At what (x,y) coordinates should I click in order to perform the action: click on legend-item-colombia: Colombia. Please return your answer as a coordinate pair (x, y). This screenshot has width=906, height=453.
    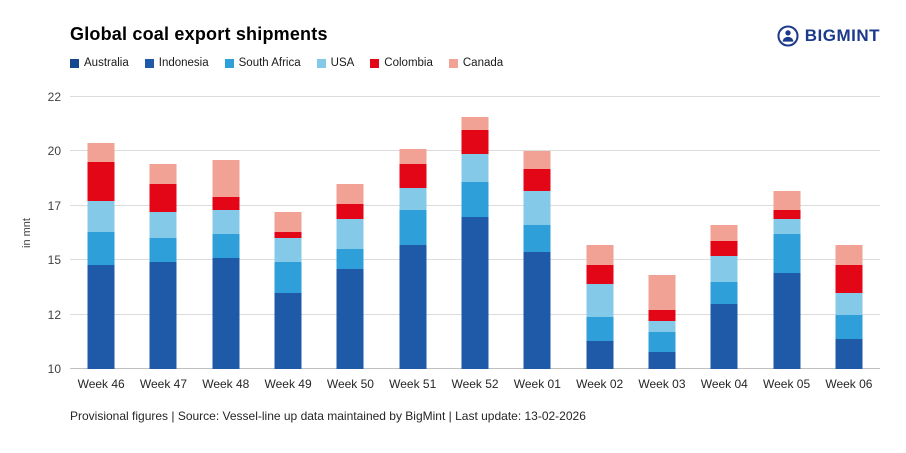
    Looking at the image, I should click on (401, 63).